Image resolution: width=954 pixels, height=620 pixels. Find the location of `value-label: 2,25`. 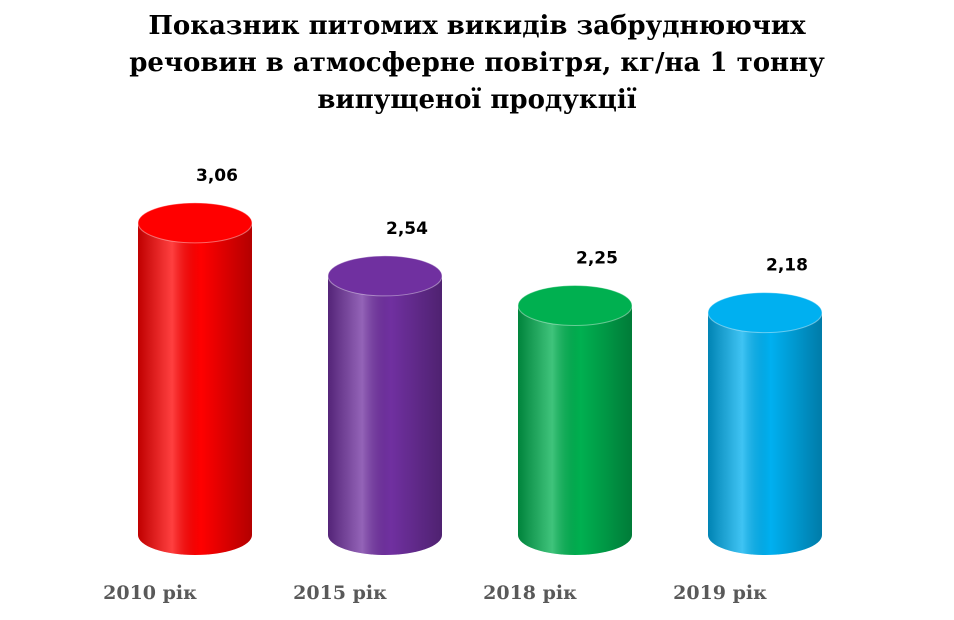

value-label: 2,25 is located at coordinates (597, 259).